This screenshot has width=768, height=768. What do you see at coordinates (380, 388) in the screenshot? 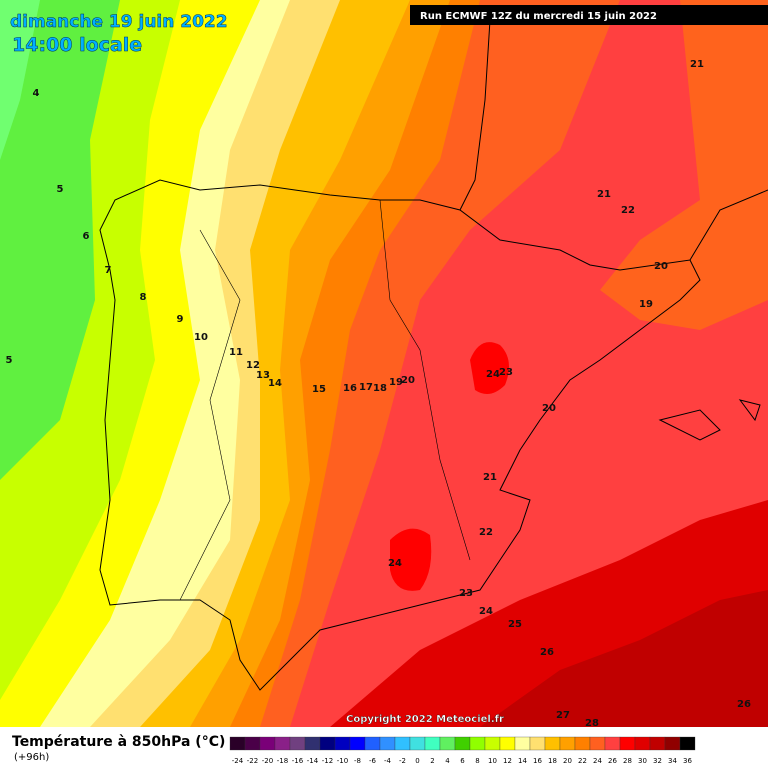
I see `contour-label: 18` at bounding box center [380, 388].